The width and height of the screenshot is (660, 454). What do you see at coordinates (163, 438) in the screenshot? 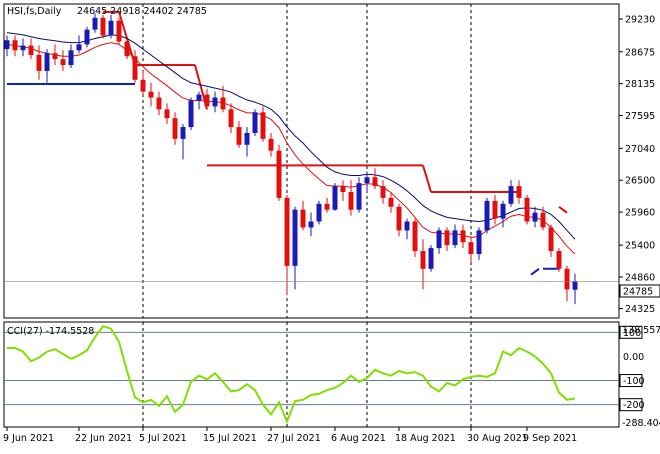
I see `x-tick-label: 5 Jul 2021` at bounding box center [163, 438].